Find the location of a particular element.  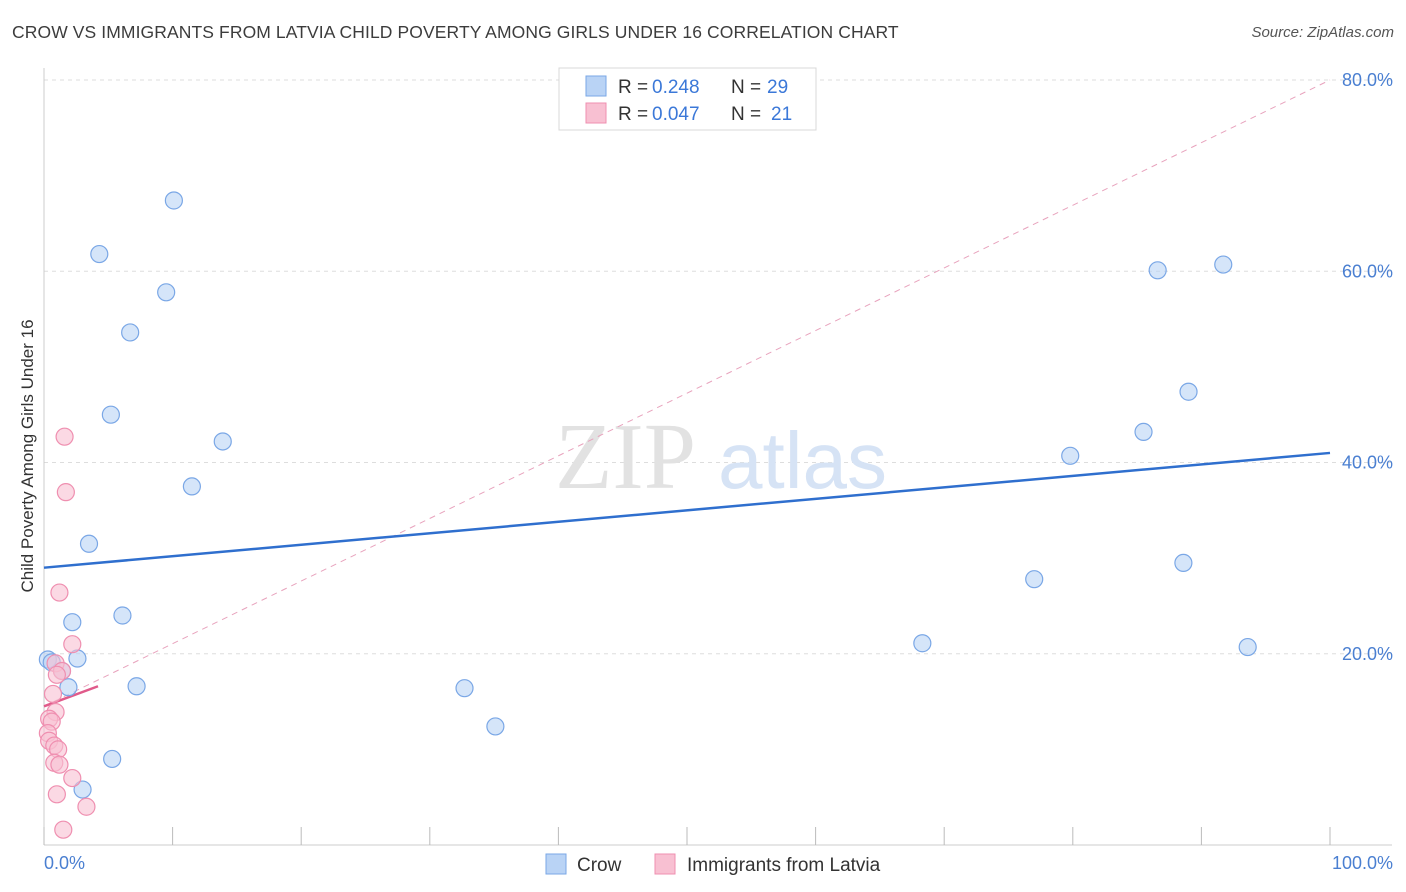

watermark-atlas: atlas is located at coordinates (802, 460).